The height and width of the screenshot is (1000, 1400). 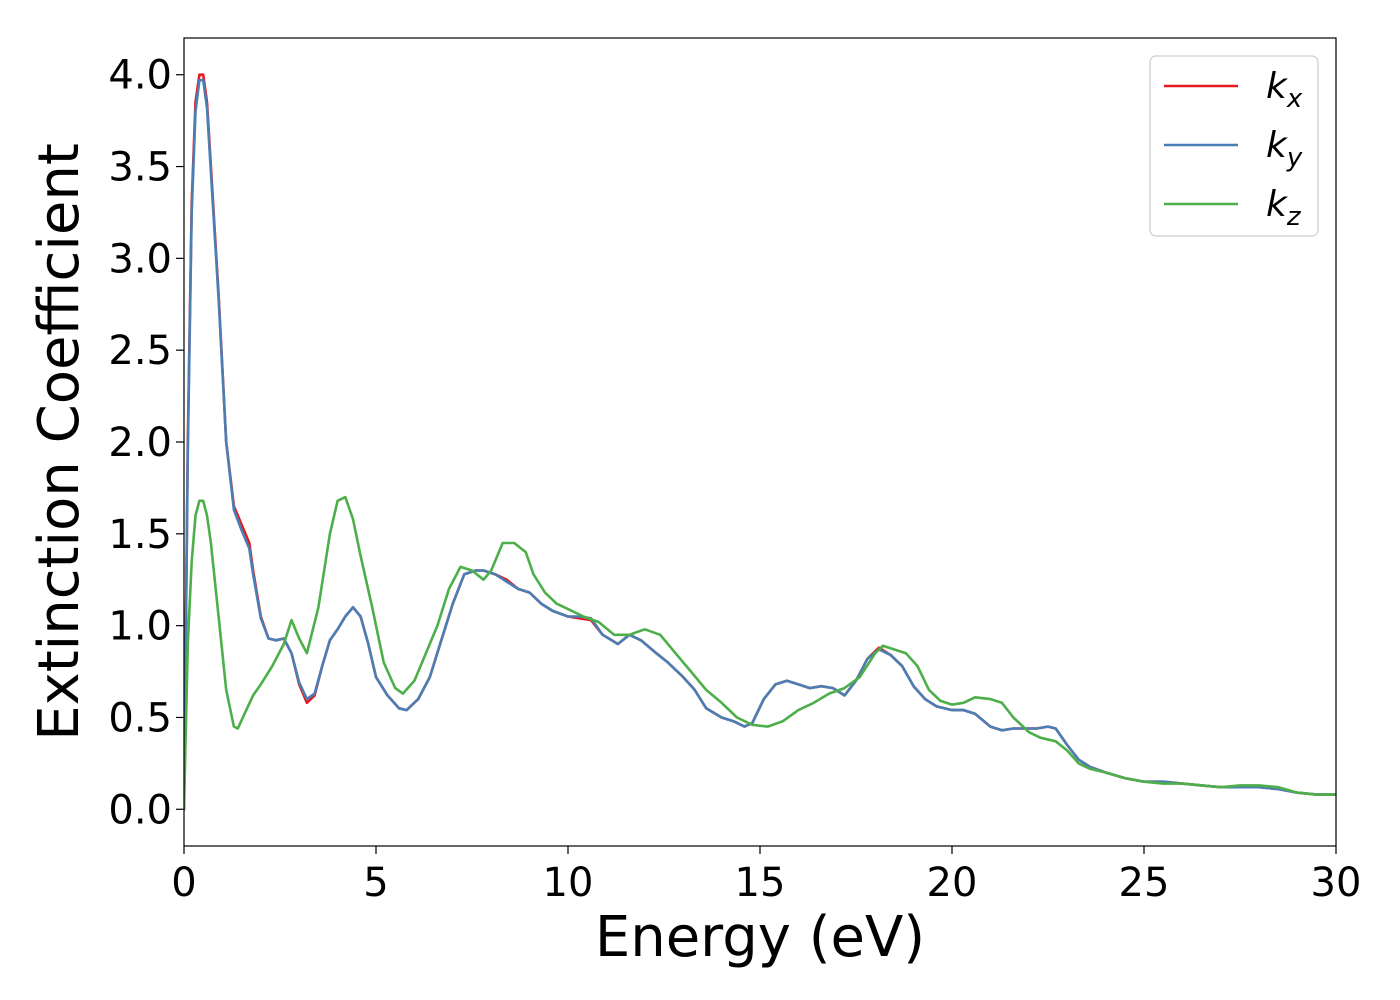 I want to click on y-tick-label: 2.5, so click(x=140, y=351).